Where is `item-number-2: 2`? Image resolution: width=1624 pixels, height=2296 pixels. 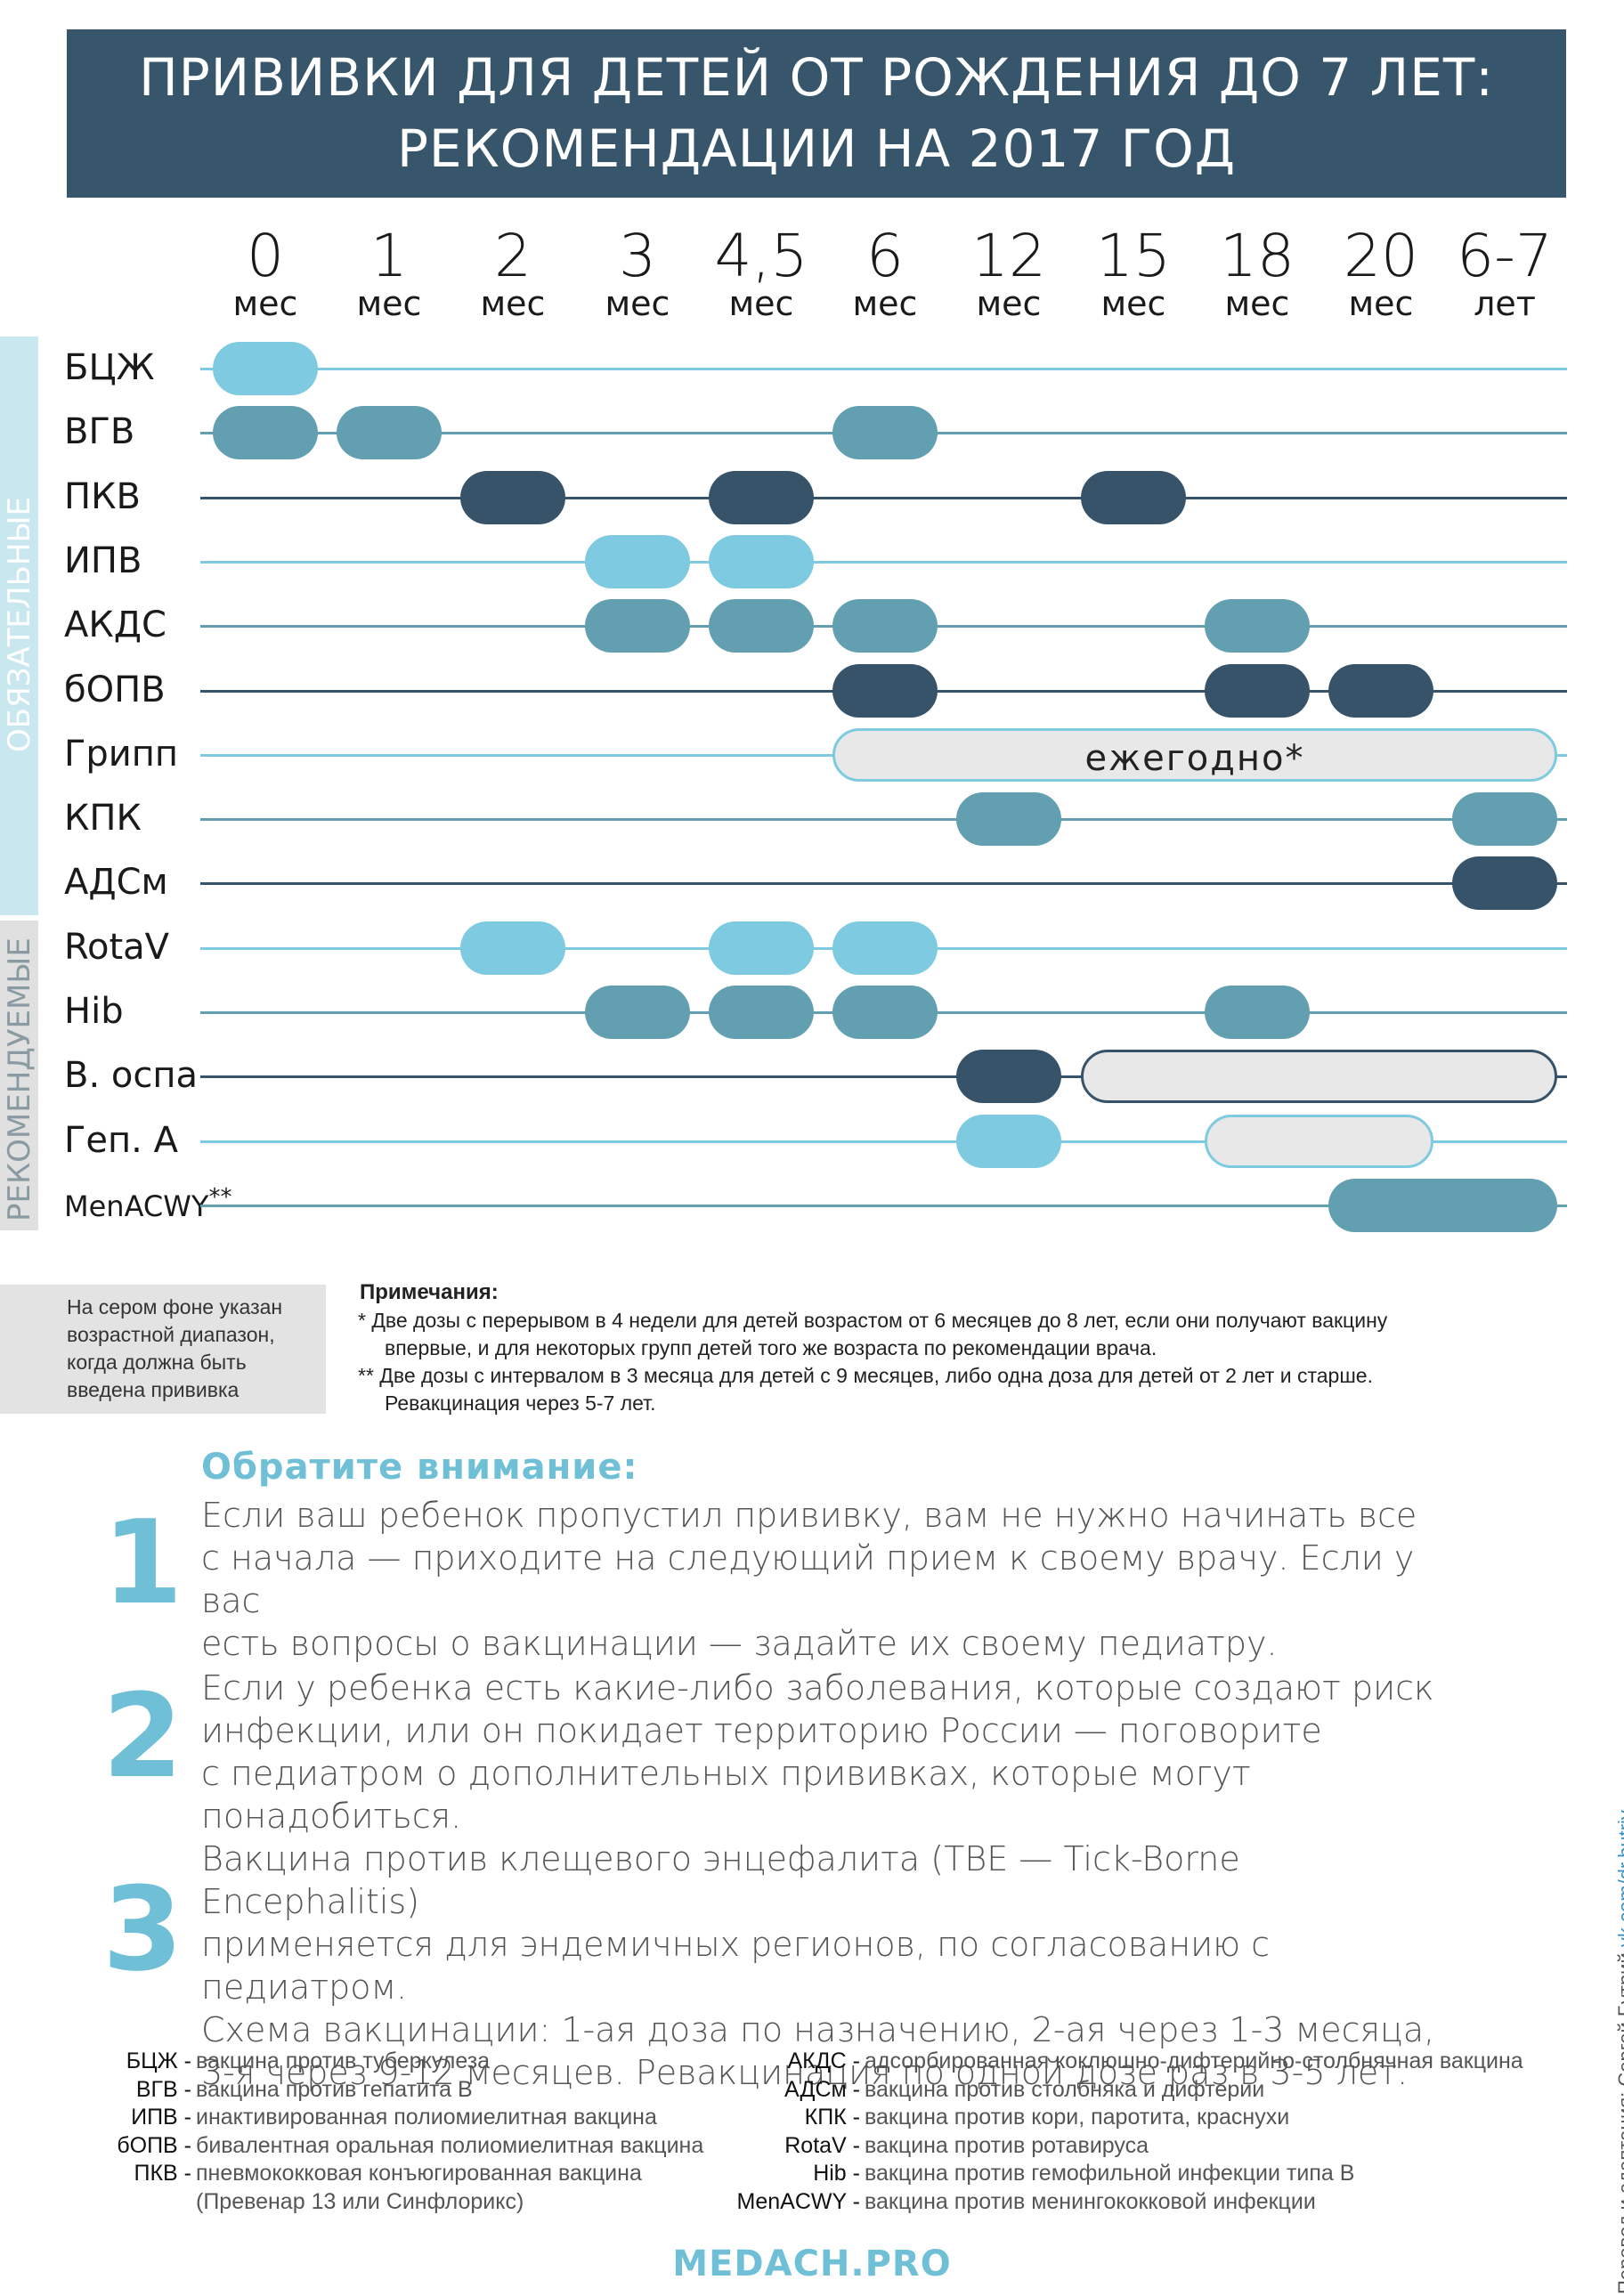
item-number-2: 2 is located at coordinates (142, 1736).